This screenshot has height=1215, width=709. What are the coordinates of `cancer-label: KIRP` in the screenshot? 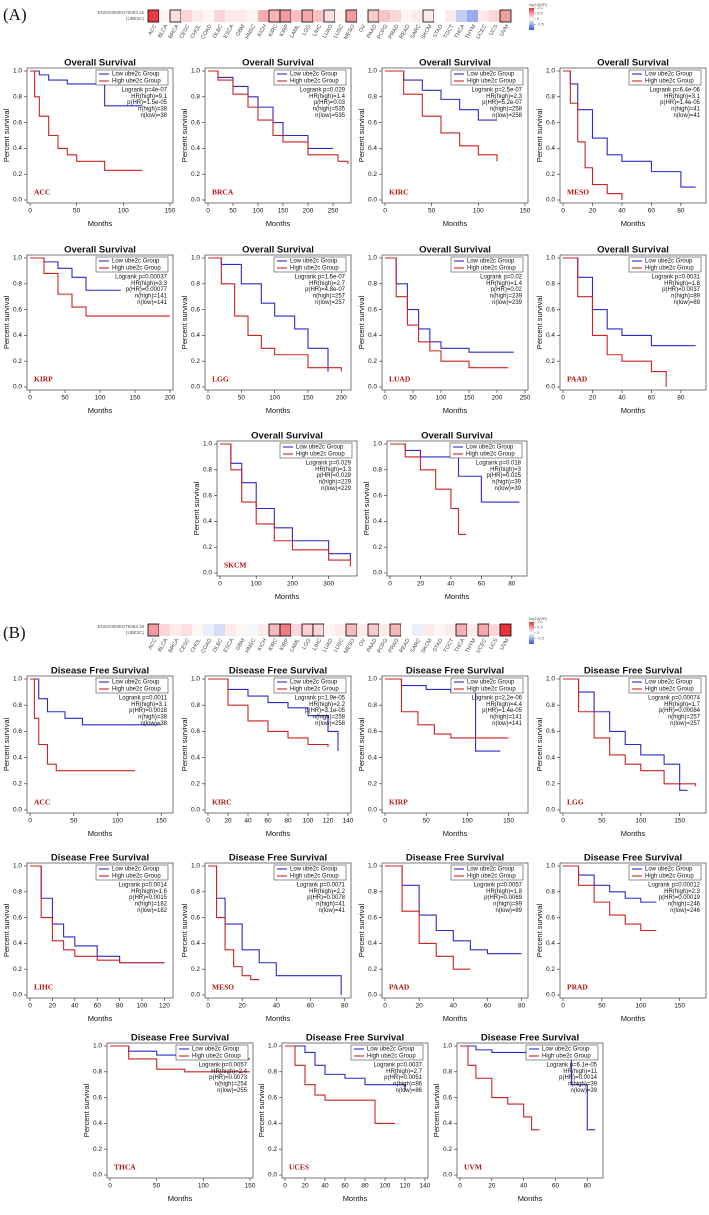 It's located at (398, 802).